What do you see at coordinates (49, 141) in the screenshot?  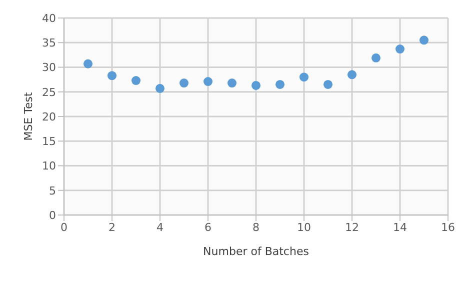 I see `y-tick-label: 15` at bounding box center [49, 141].